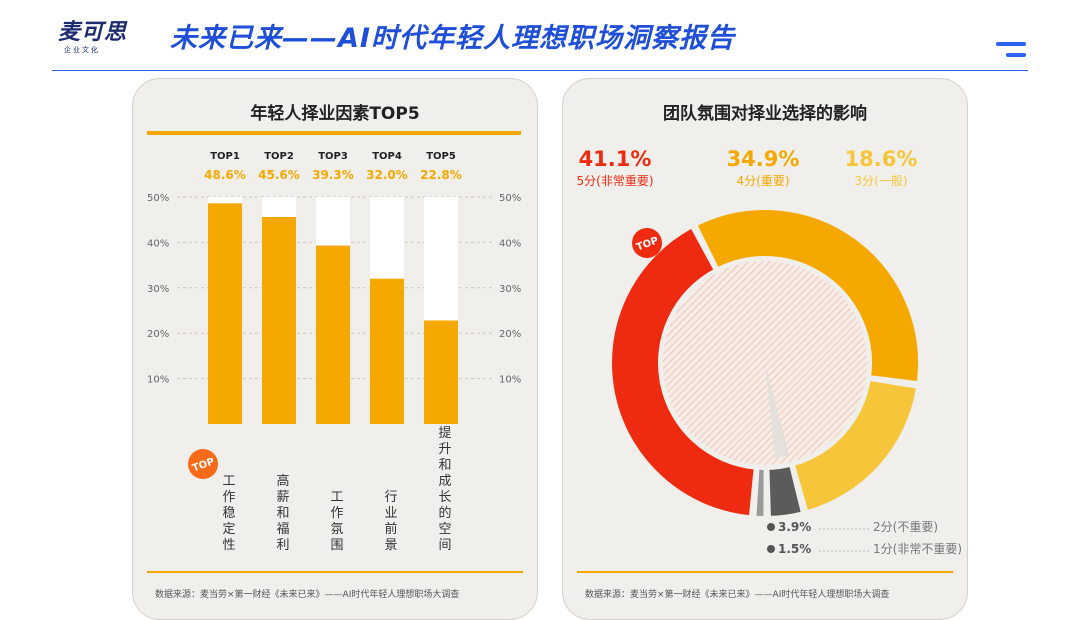 This screenshot has height=620, width=1080. Describe the element at coordinates (510, 334) in the screenshot. I see `y-tick-label-right: 20%` at that location.